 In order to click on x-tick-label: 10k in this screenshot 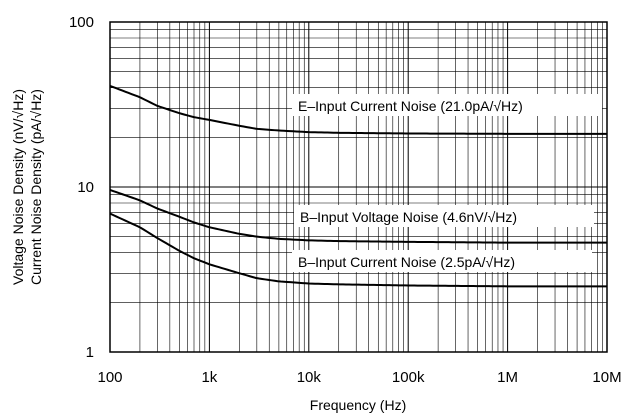, I will do `click(309, 377)`.